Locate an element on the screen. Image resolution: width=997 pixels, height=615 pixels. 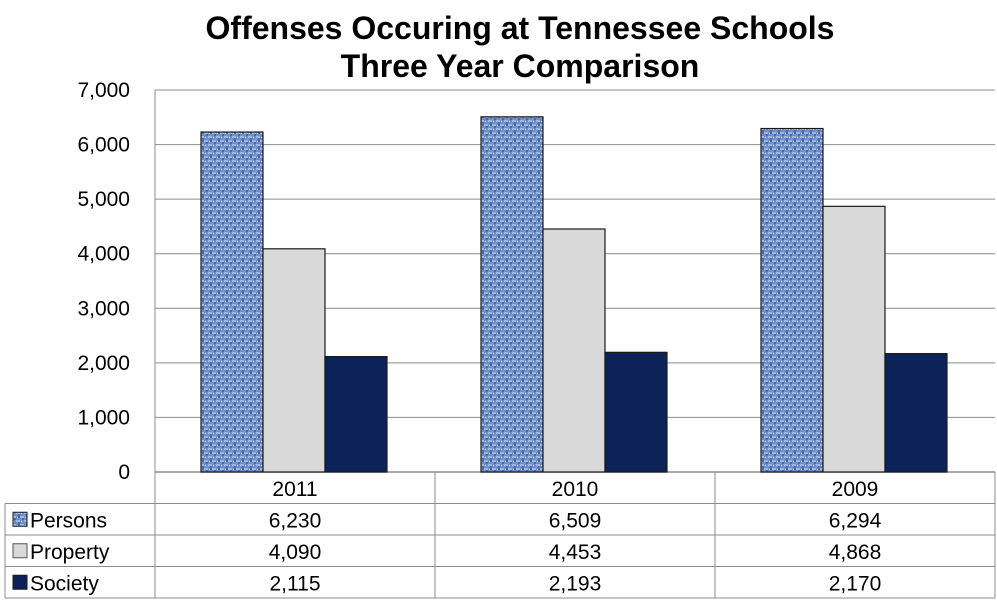
data-label: 6,230 is located at coordinates (295, 520).